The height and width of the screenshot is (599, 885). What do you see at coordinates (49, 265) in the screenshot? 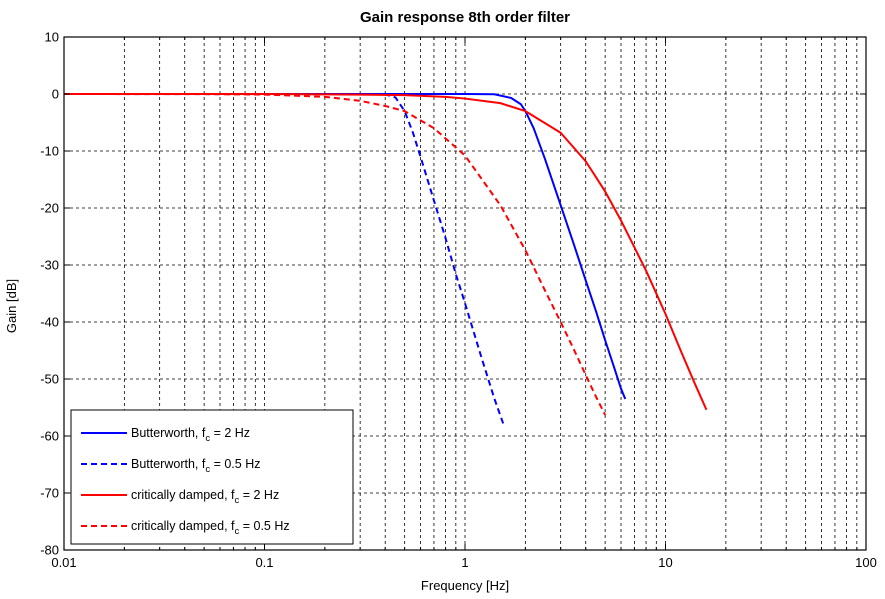
I see `y-tick-label: -30` at bounding box center [49, 265].